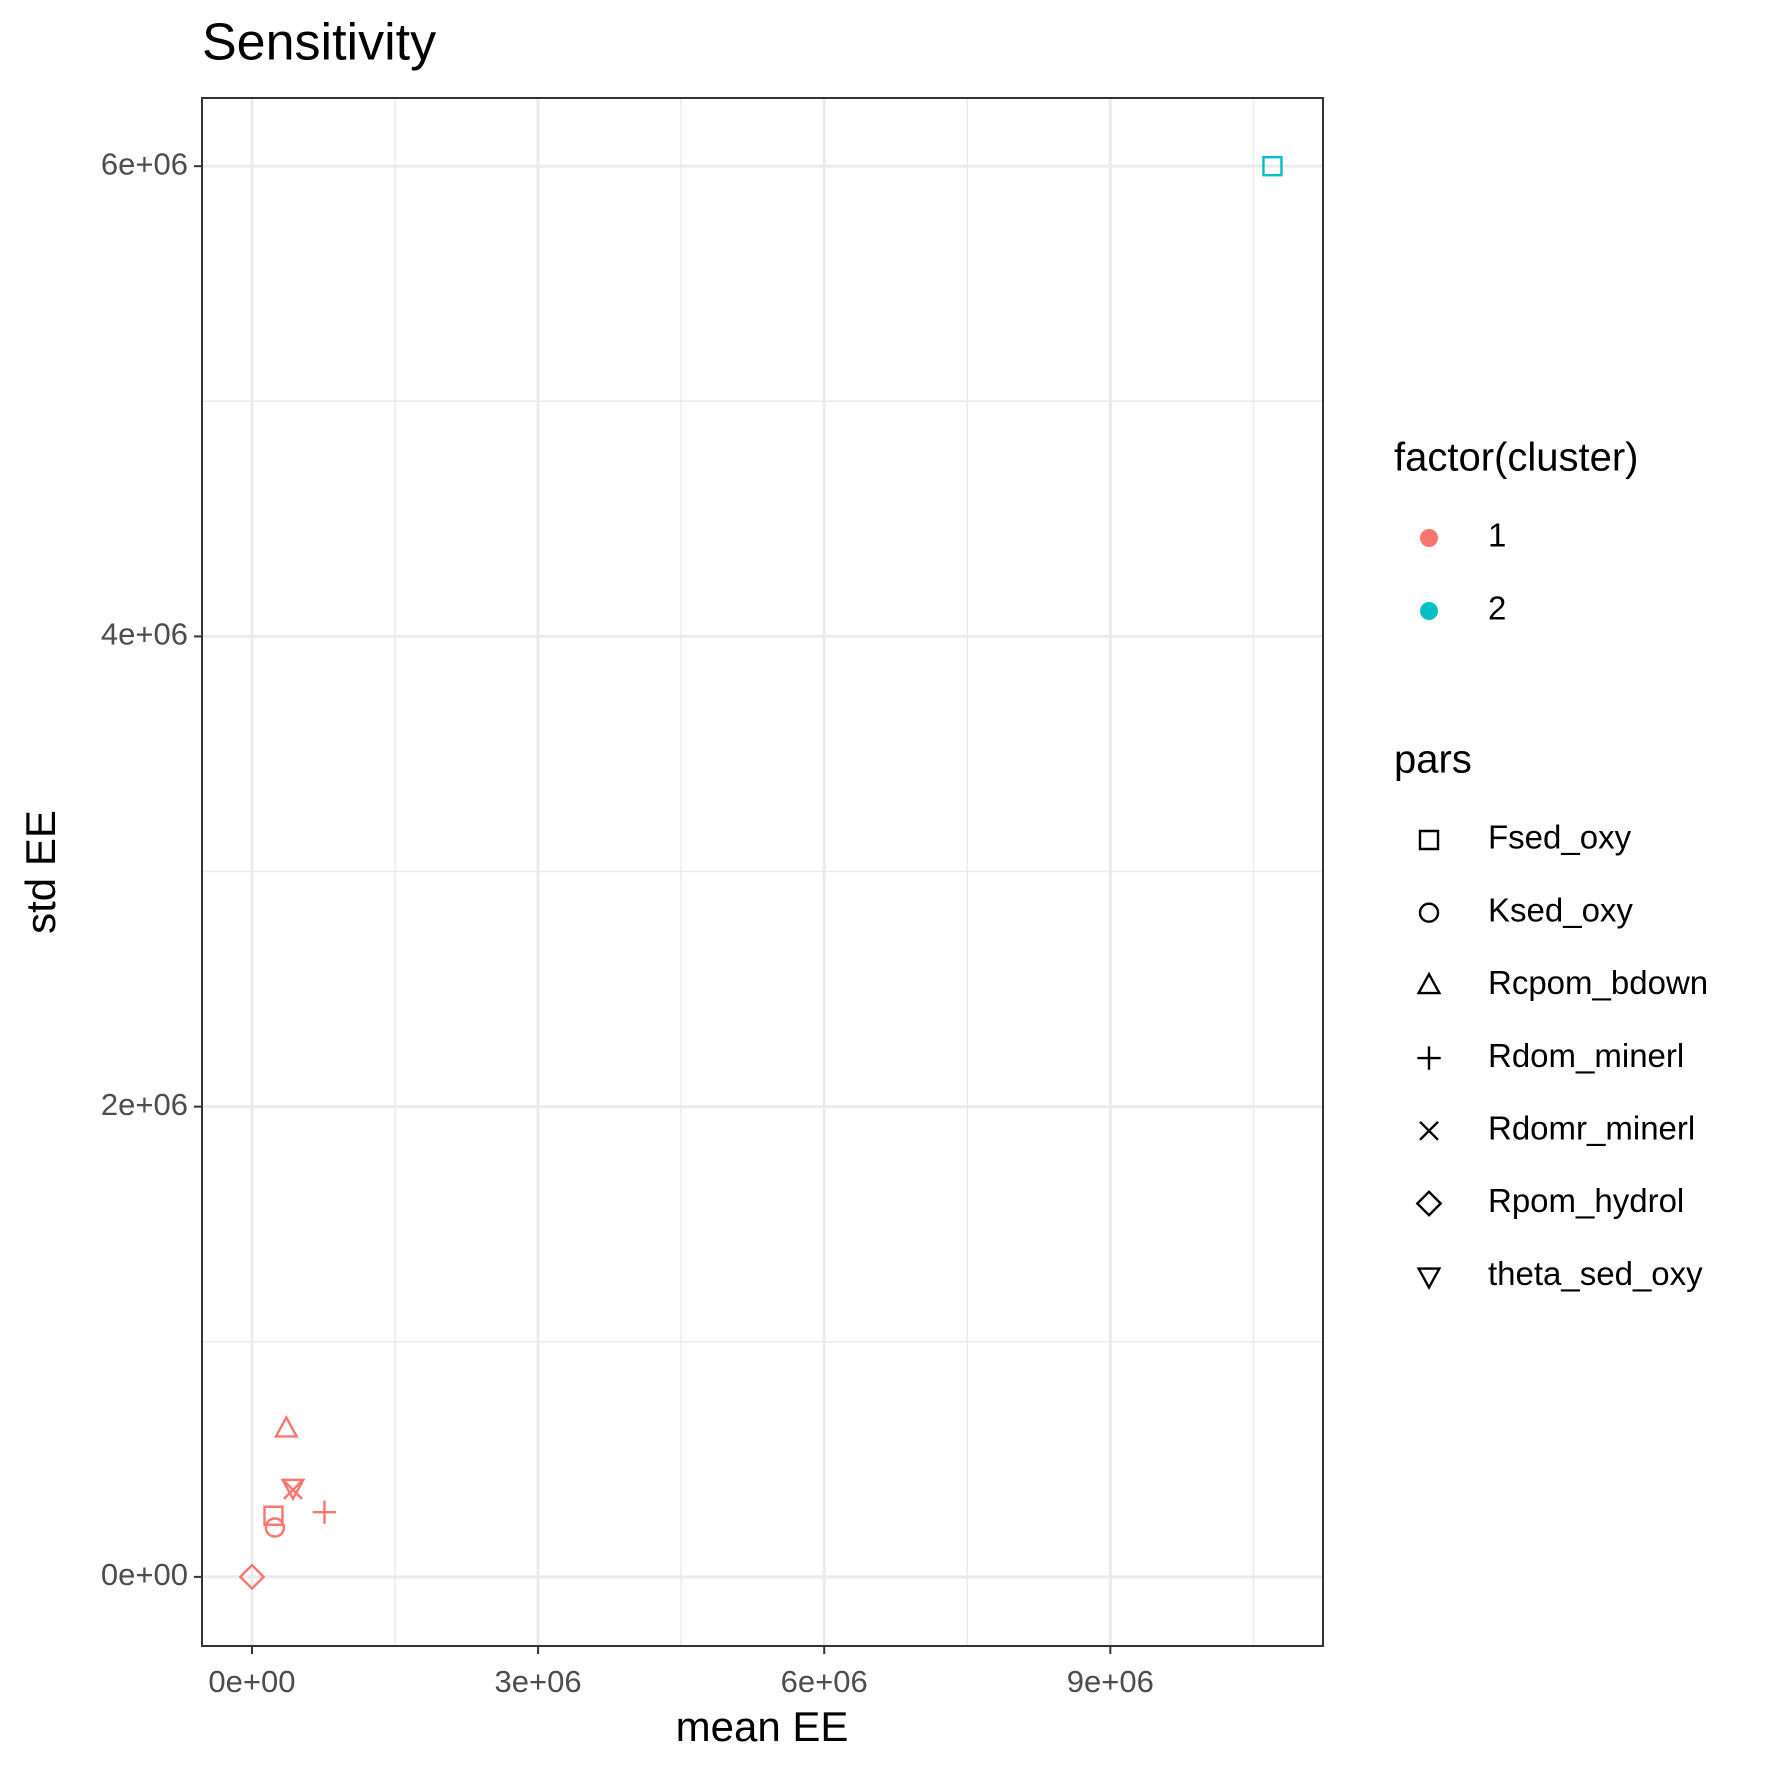 The height and width of the screenshot is (1771, 1771). What do you see at coordinates (1595, 1273) in the screenshot?
I see `legend-label: theta_sed_oxy` at bounding box center [1595, 1273].